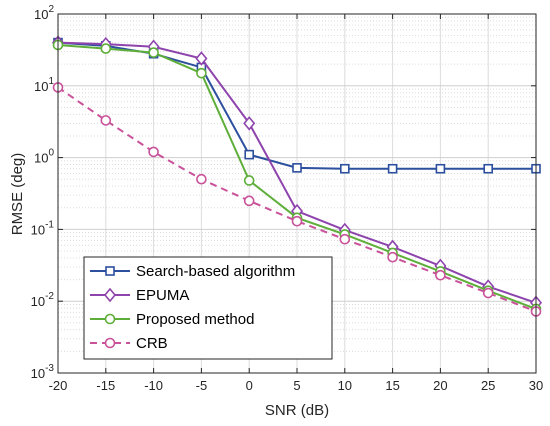  Describe the element at coordinates (215, 271) in the screenshot. I see `legend-label: Search-based algorithm` at that location.